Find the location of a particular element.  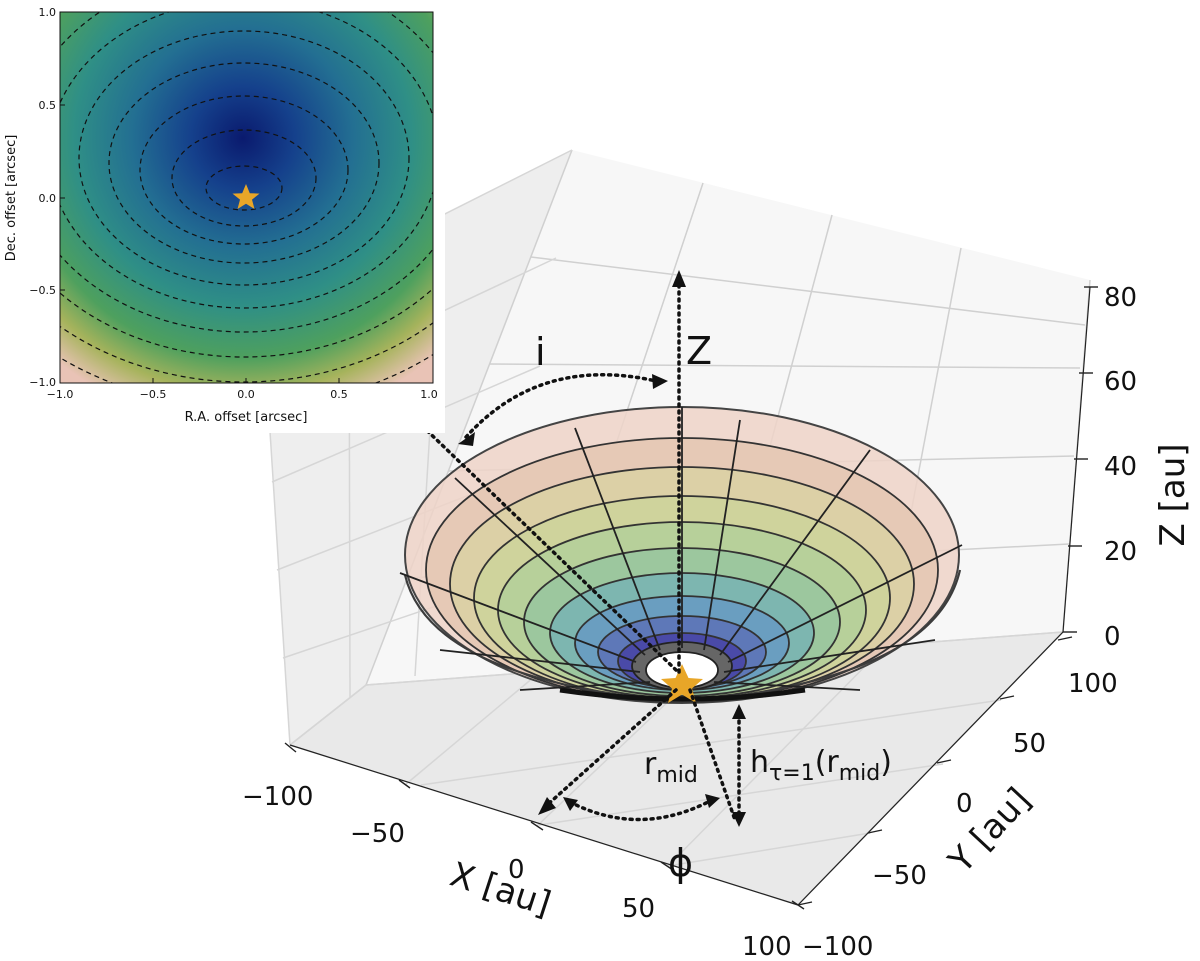

inset-y-tick: −1.0 is located at coordinates (42, 382).